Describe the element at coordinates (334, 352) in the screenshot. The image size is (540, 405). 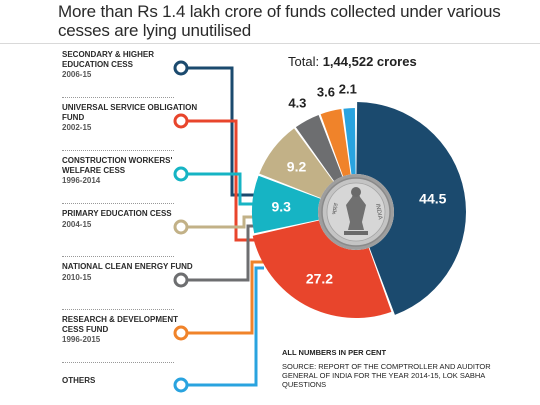
I see `units-note: ALL NUMBERS IN PER CENT` at that location.